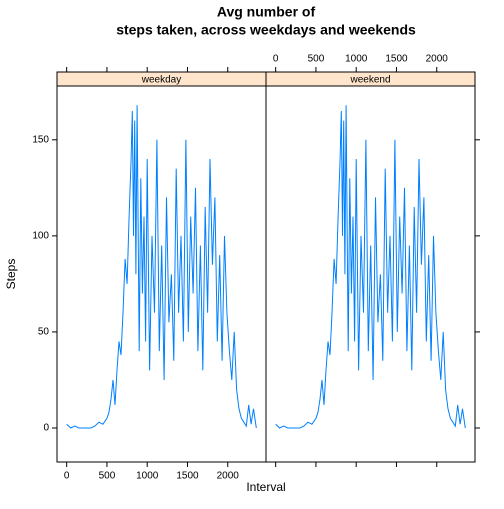 The image size is (504, 509). What do you see at coordinates (266, 12) in the screenshot?
I see `chart-title: Avg number of` at bounding box center [266, 12].